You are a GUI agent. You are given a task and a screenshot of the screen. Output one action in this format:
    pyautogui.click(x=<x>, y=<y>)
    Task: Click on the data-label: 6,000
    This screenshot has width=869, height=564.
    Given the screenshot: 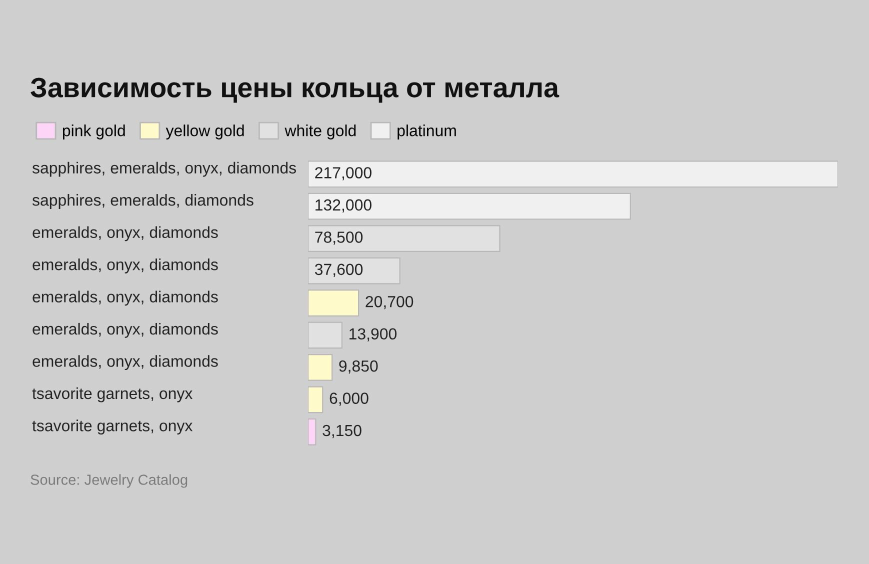 What is the action you would take?
    pyautogui.click(x=349, y=399)
    